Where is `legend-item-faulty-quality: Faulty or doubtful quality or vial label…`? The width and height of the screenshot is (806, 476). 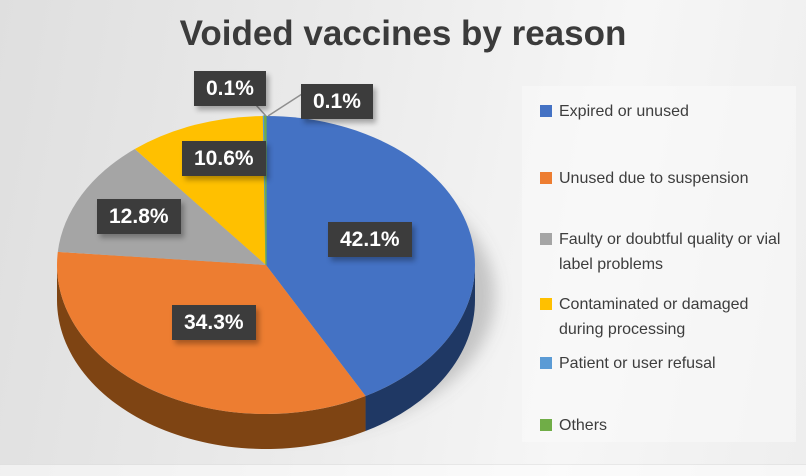
legend-item-faulty-quality: Faulty or doubtful quality or vial label… is located at coordinates (665, 253).